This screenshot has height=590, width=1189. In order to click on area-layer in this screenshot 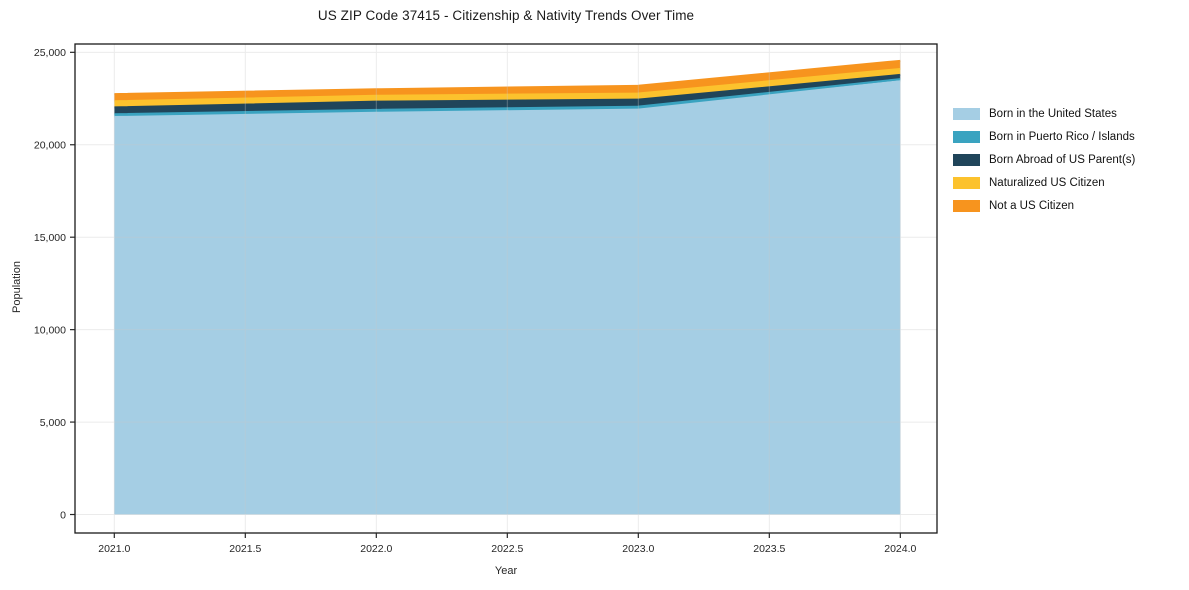, I will do `click(507, 94)`.